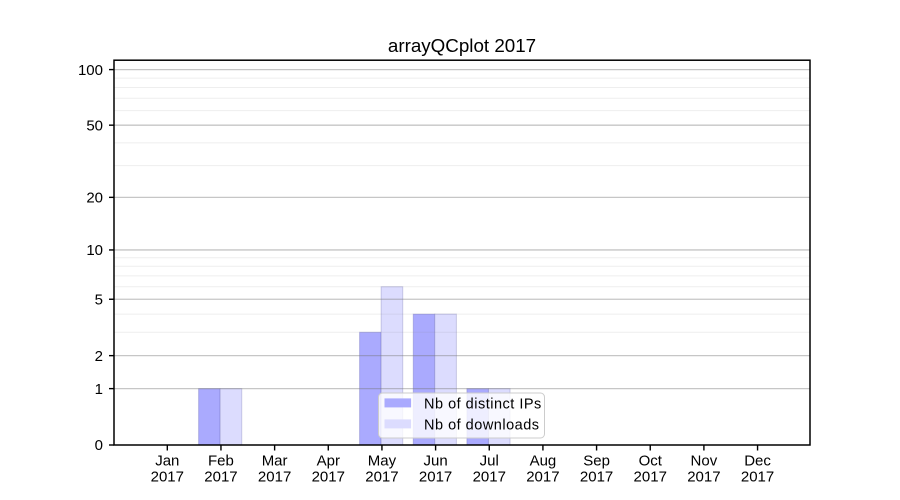 Image resolution: width=900 pixels, height=500 pixels. I want to click on svg-text: Jun, so click(436, 461).